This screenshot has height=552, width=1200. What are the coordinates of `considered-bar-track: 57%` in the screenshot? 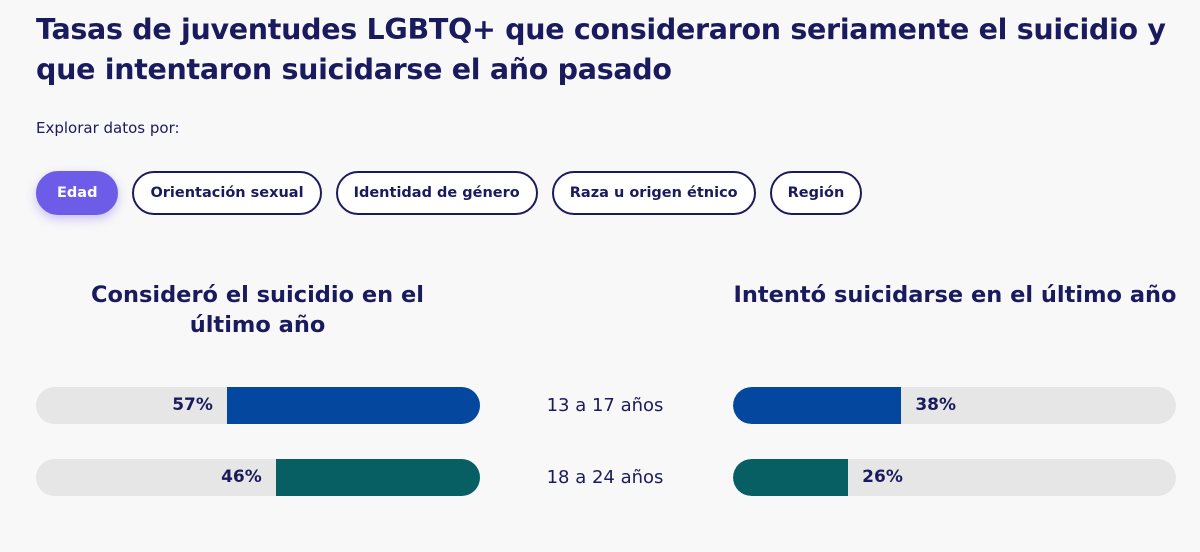 It's located at (258, 405).